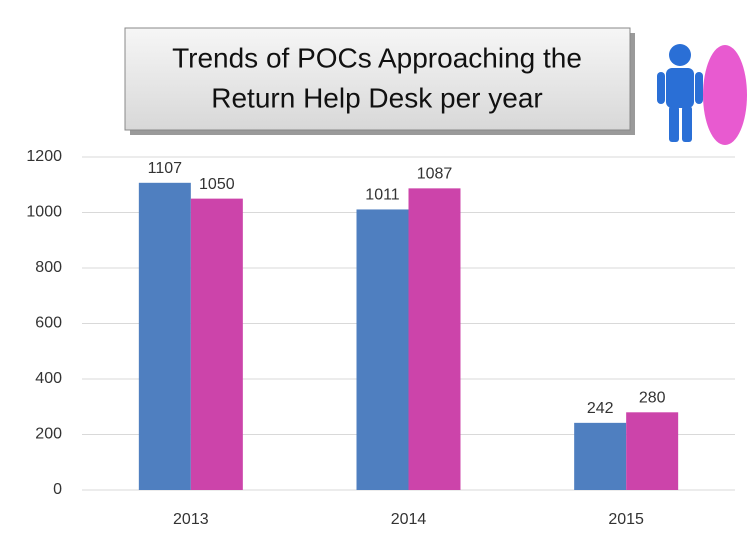 This screenshot has height=536, width=747. I want to click on y-tick-label: 200, so click(48, 434).